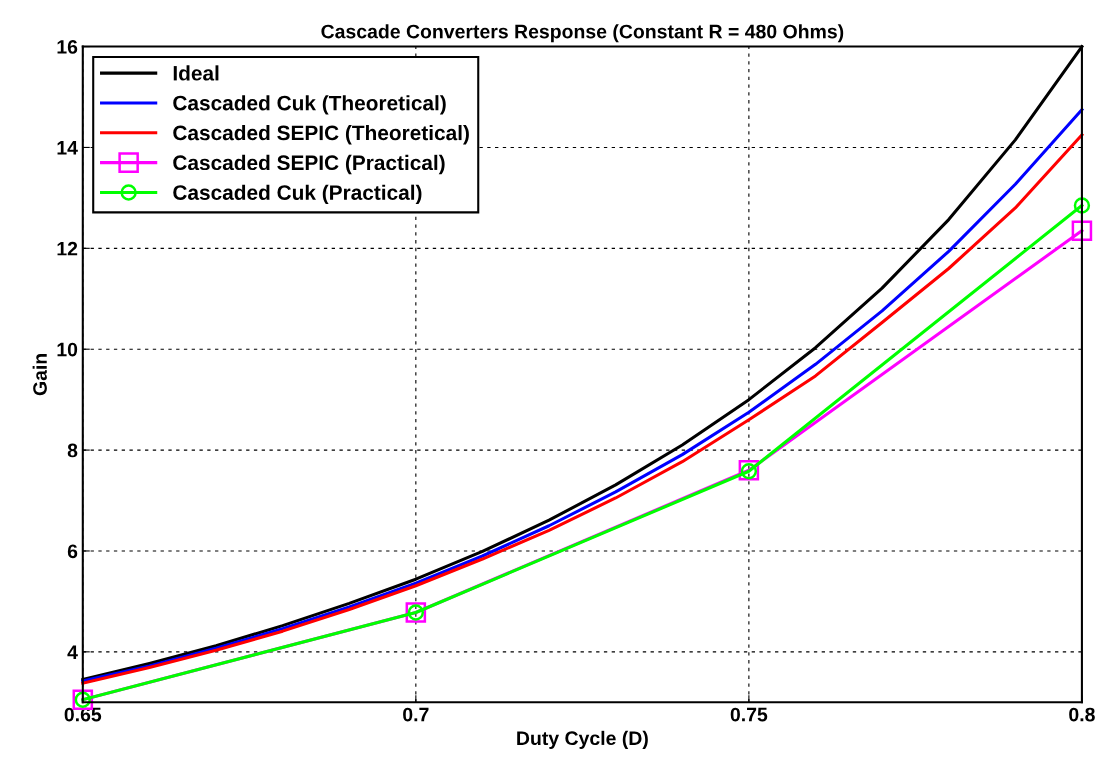 Image resolution: width=1104 pixels, height=776 pixels. I want to click on y-tick-label: 8, so click(72, 450).